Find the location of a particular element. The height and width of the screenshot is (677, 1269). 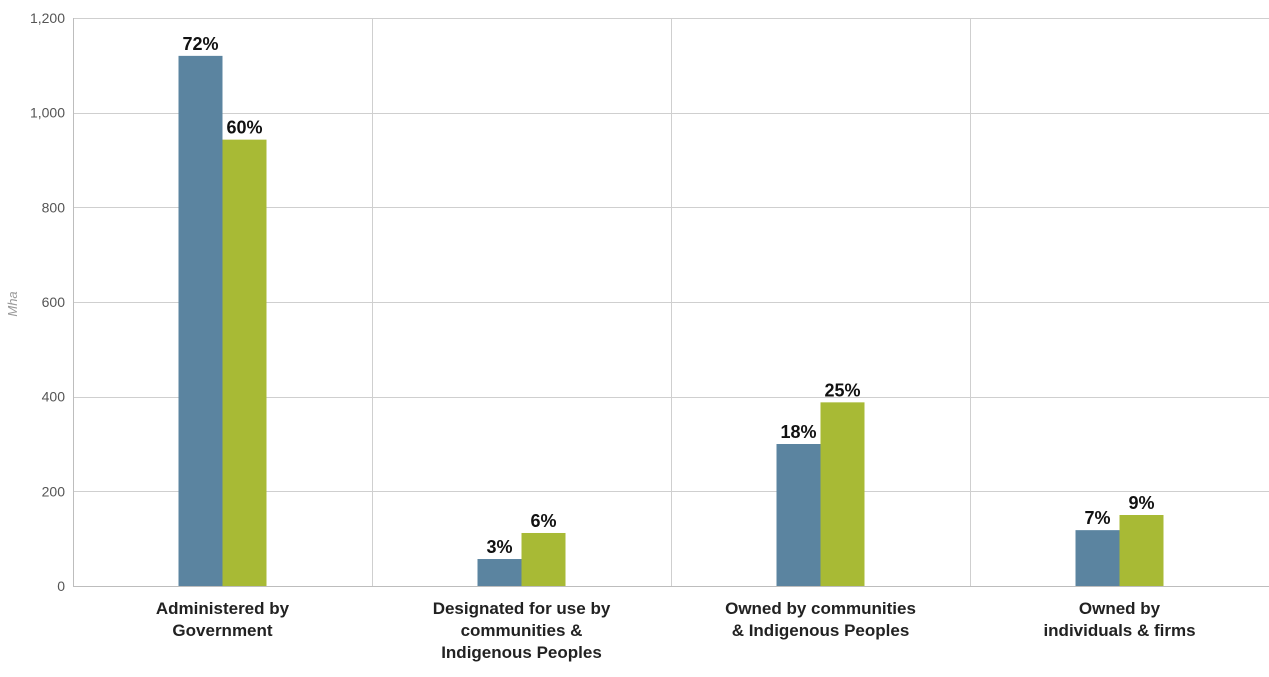

category-label: individuals & firms is located at coordinates (1119, 630).